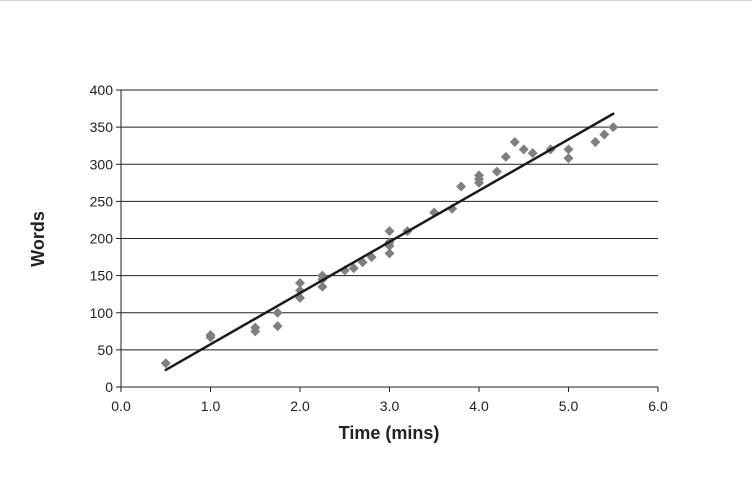  Describe the element at coordinates (109, 387) in the screenshot. I see `y-tick-label: 0` at that location.